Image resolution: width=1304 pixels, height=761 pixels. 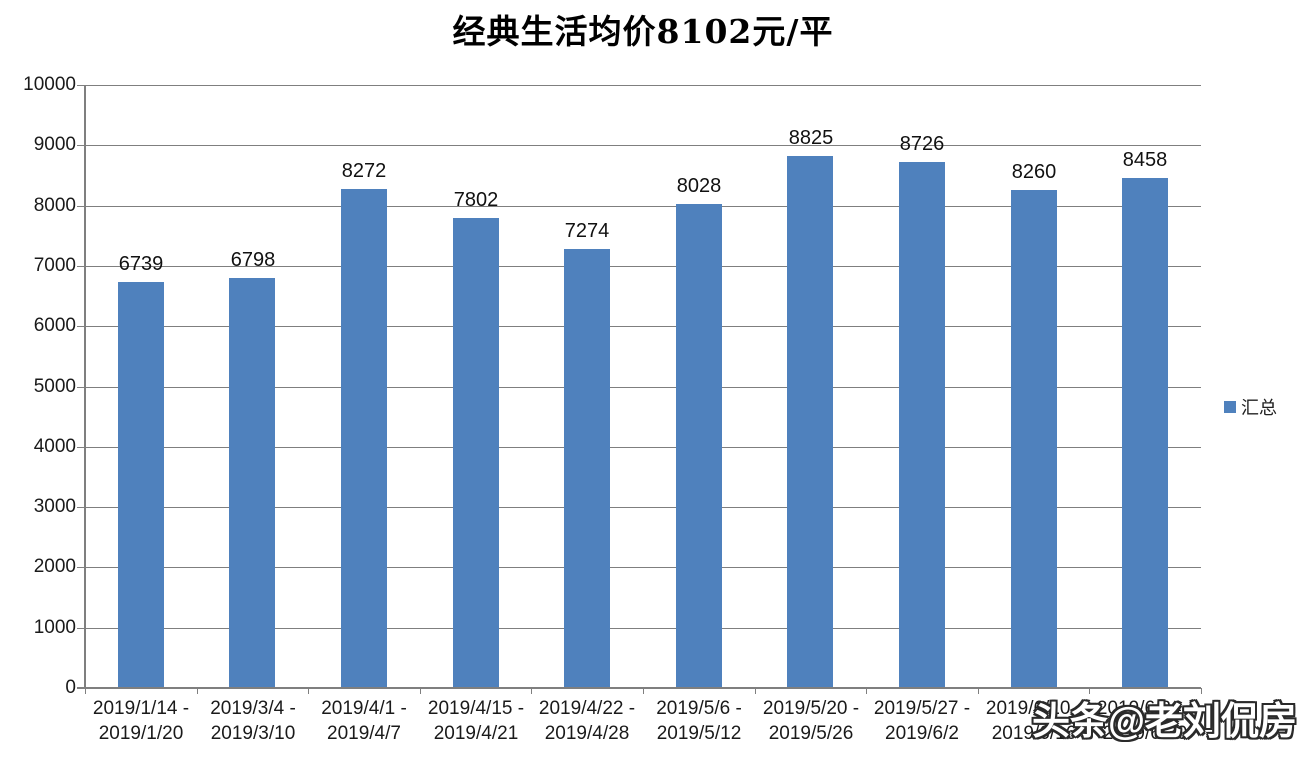 I want to click on x-axis-category-label: 2019/6/24 - 2019/6/30, so click(x=1145, y=721).